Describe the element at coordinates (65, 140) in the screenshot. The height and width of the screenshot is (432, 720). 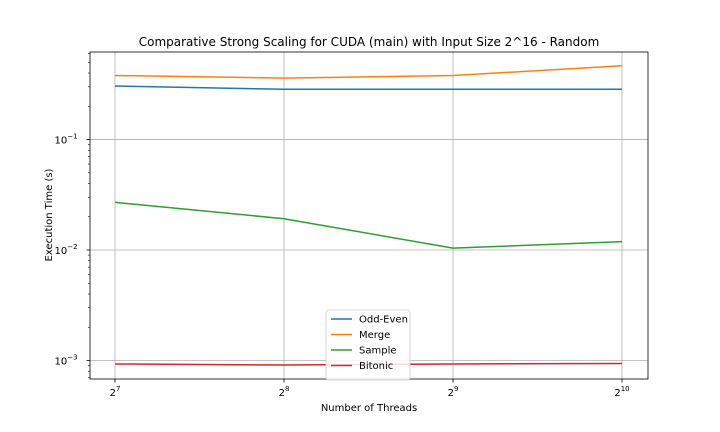
I see `y-tick-label: 10⁻¹` at that location.